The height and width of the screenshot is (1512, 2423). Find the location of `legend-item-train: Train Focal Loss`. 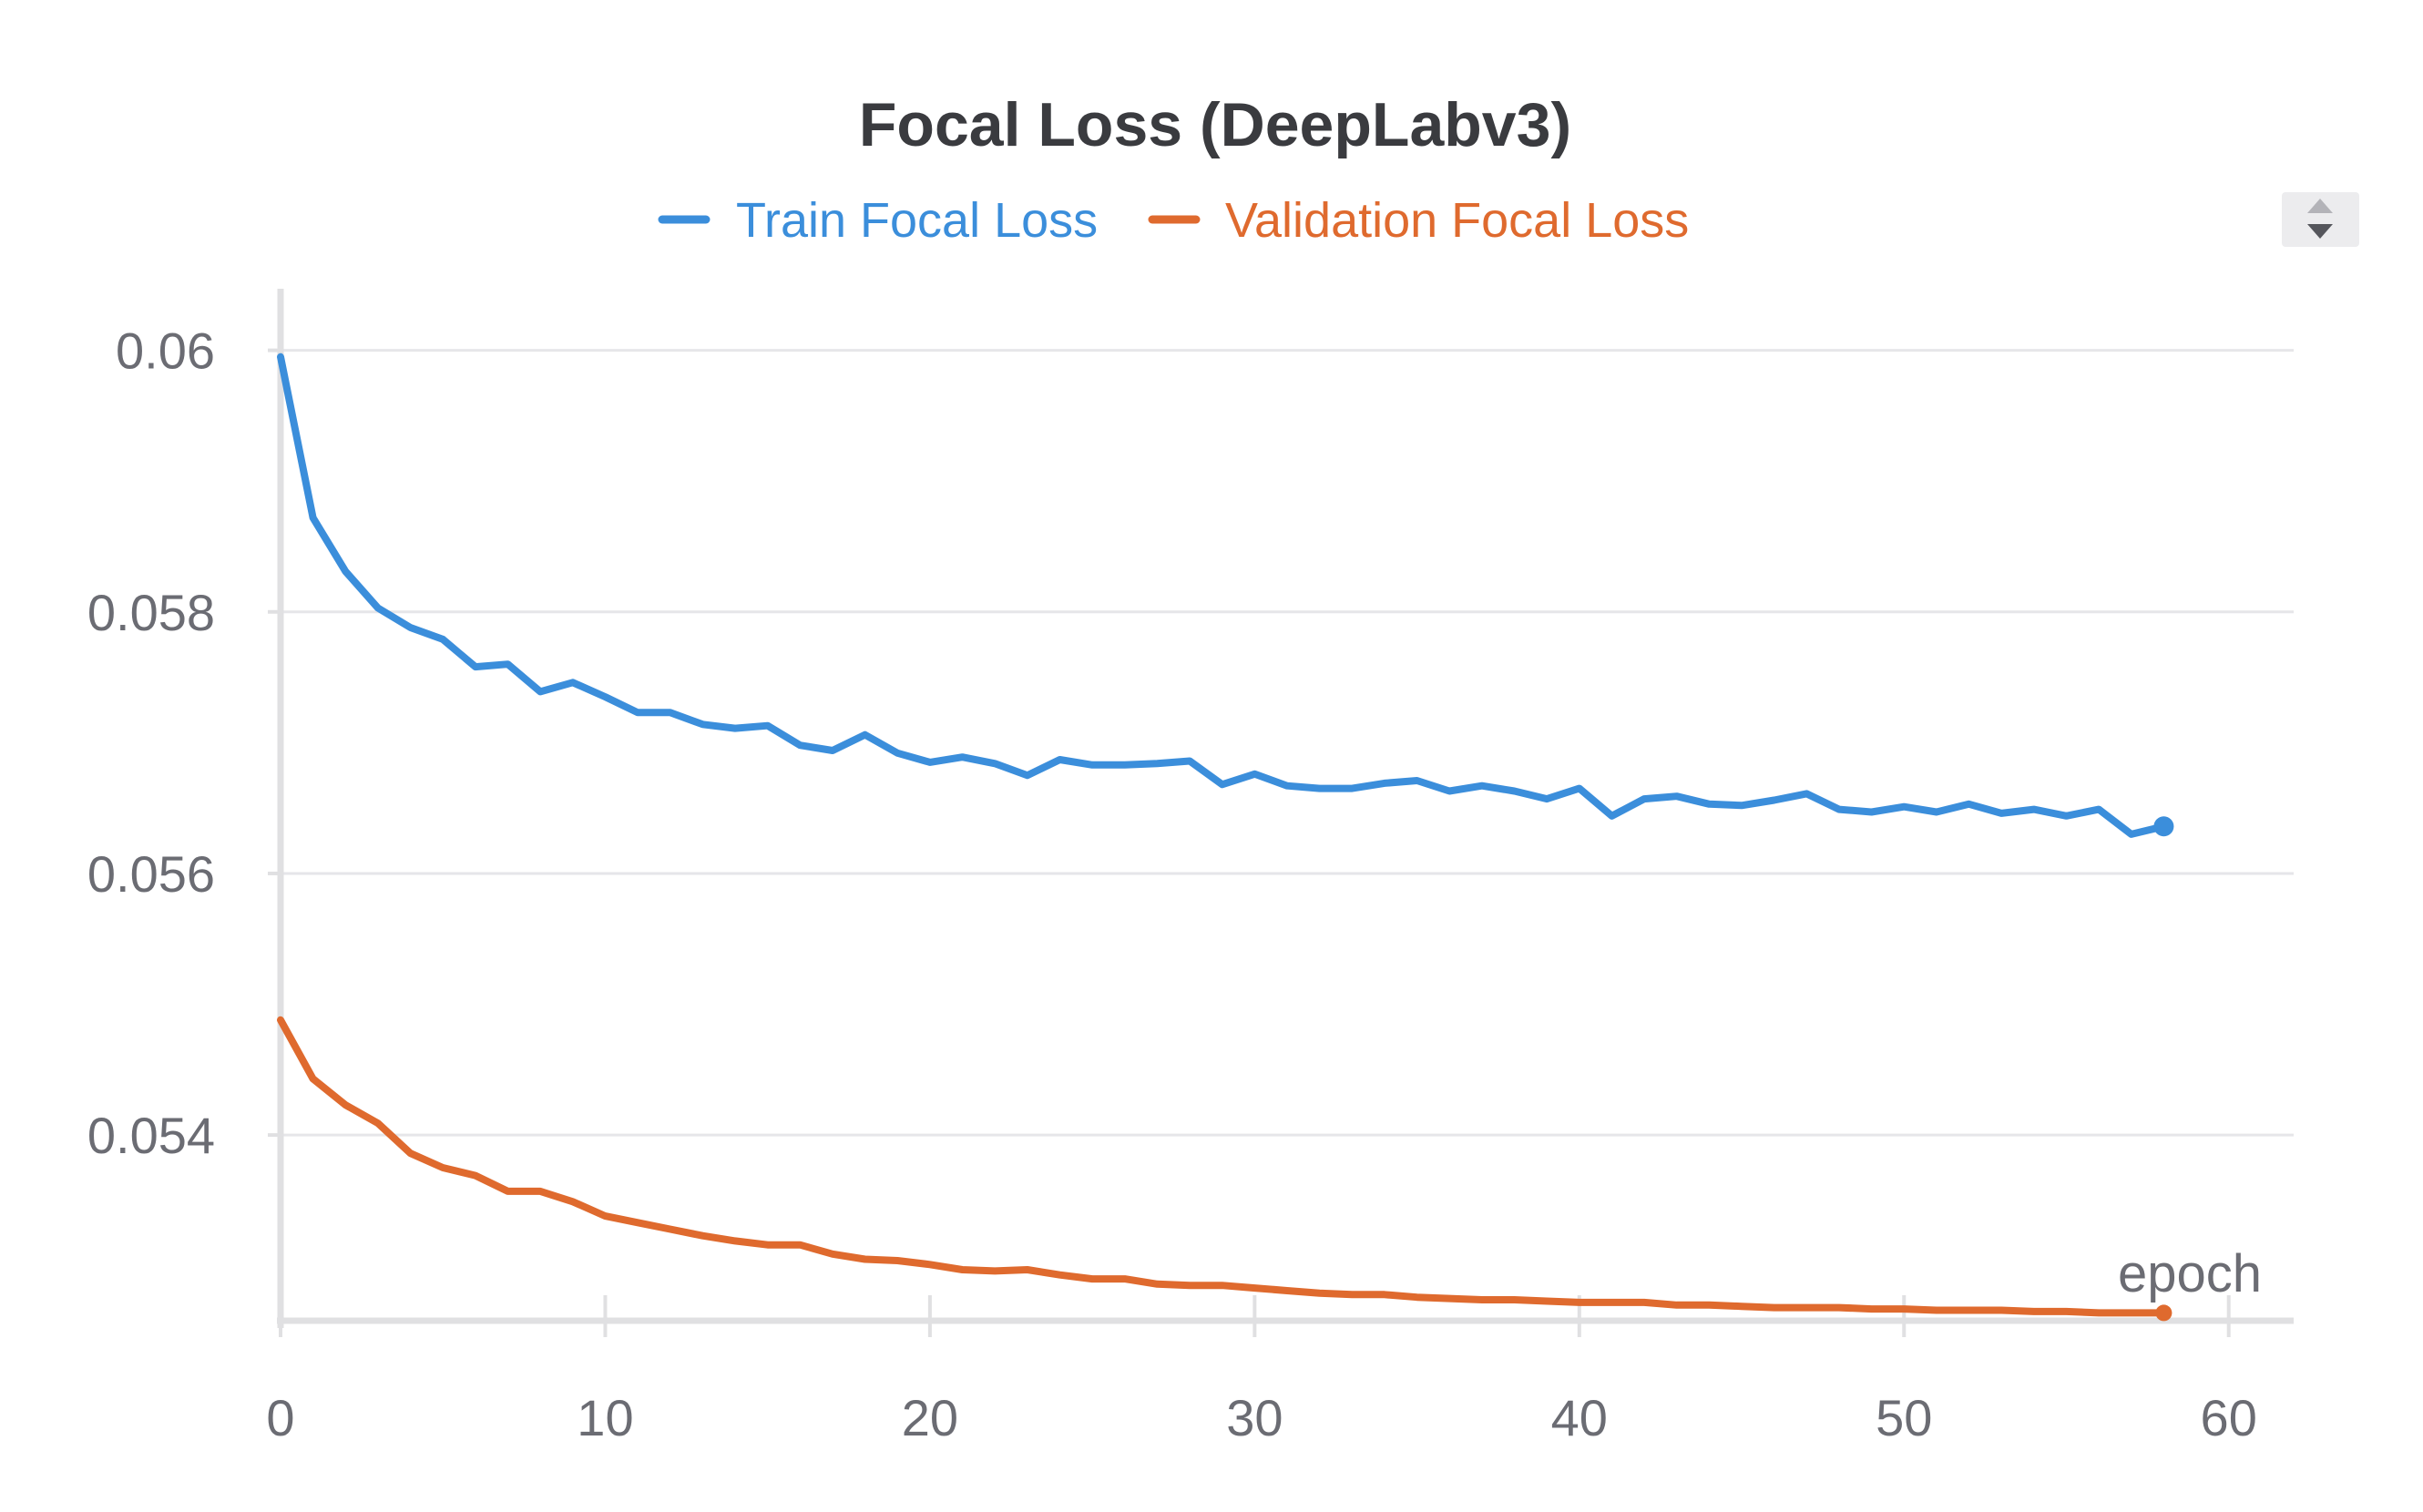

legend-item-train: Train Focal Loss is located at coordinates (878, 221).